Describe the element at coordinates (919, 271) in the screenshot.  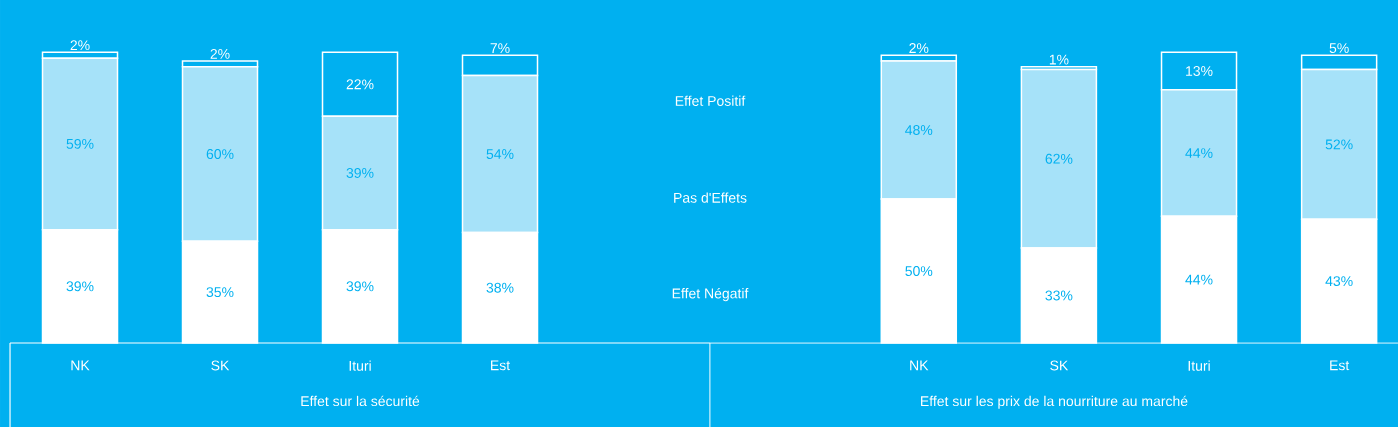
I see `data-label: 50%` at that location.